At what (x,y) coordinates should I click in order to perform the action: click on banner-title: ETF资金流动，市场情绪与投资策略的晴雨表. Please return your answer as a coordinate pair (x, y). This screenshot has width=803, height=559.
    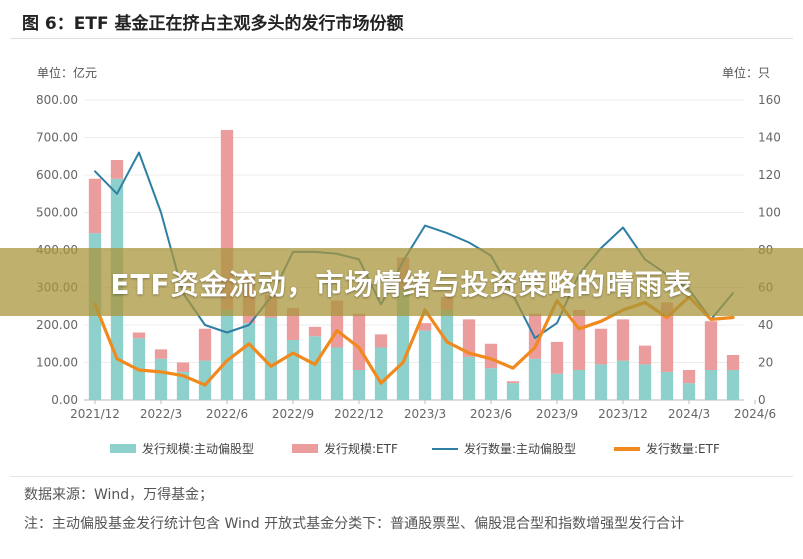
    Looking at the image, I should click on (401, 284).